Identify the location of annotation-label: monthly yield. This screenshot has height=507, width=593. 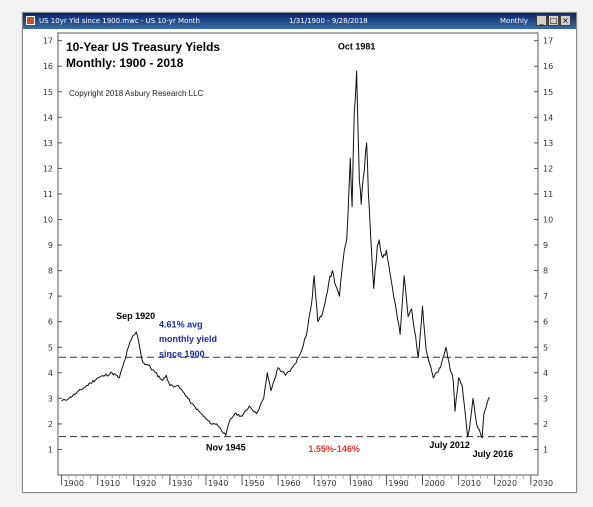
(188, 339).